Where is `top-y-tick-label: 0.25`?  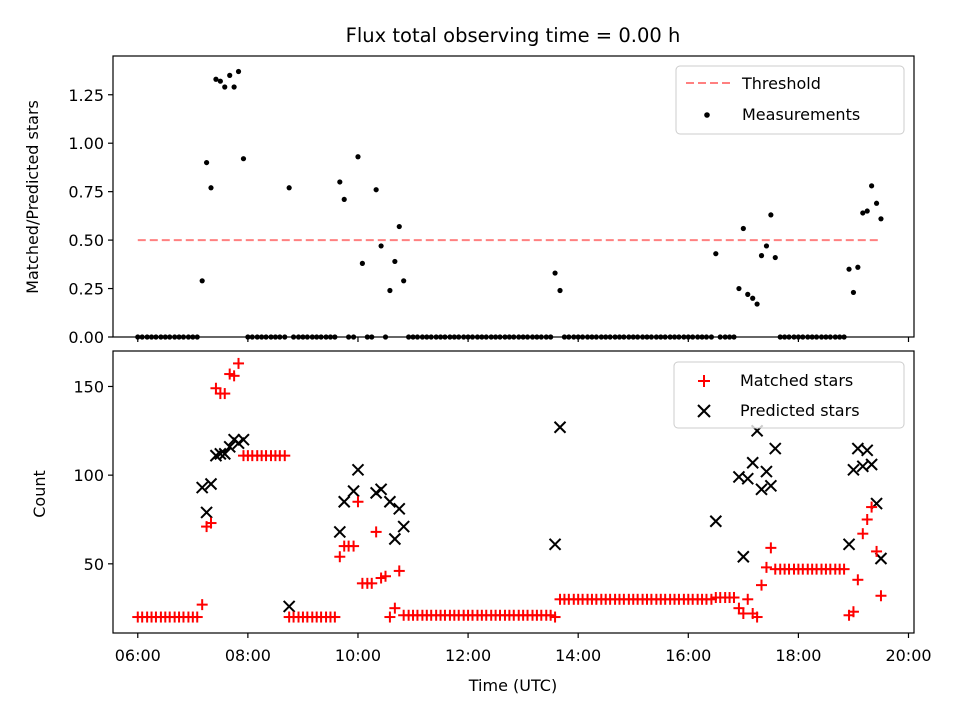
top-y-tick-label: 0.25 is located at coordinates (86, 289).